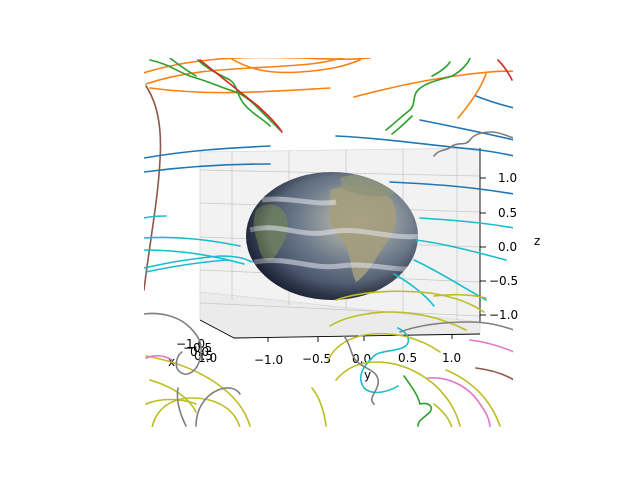  Describe the element at coordinates (207, 358) in the screenshot. I see `x-tick-label: 1.0` at that location.